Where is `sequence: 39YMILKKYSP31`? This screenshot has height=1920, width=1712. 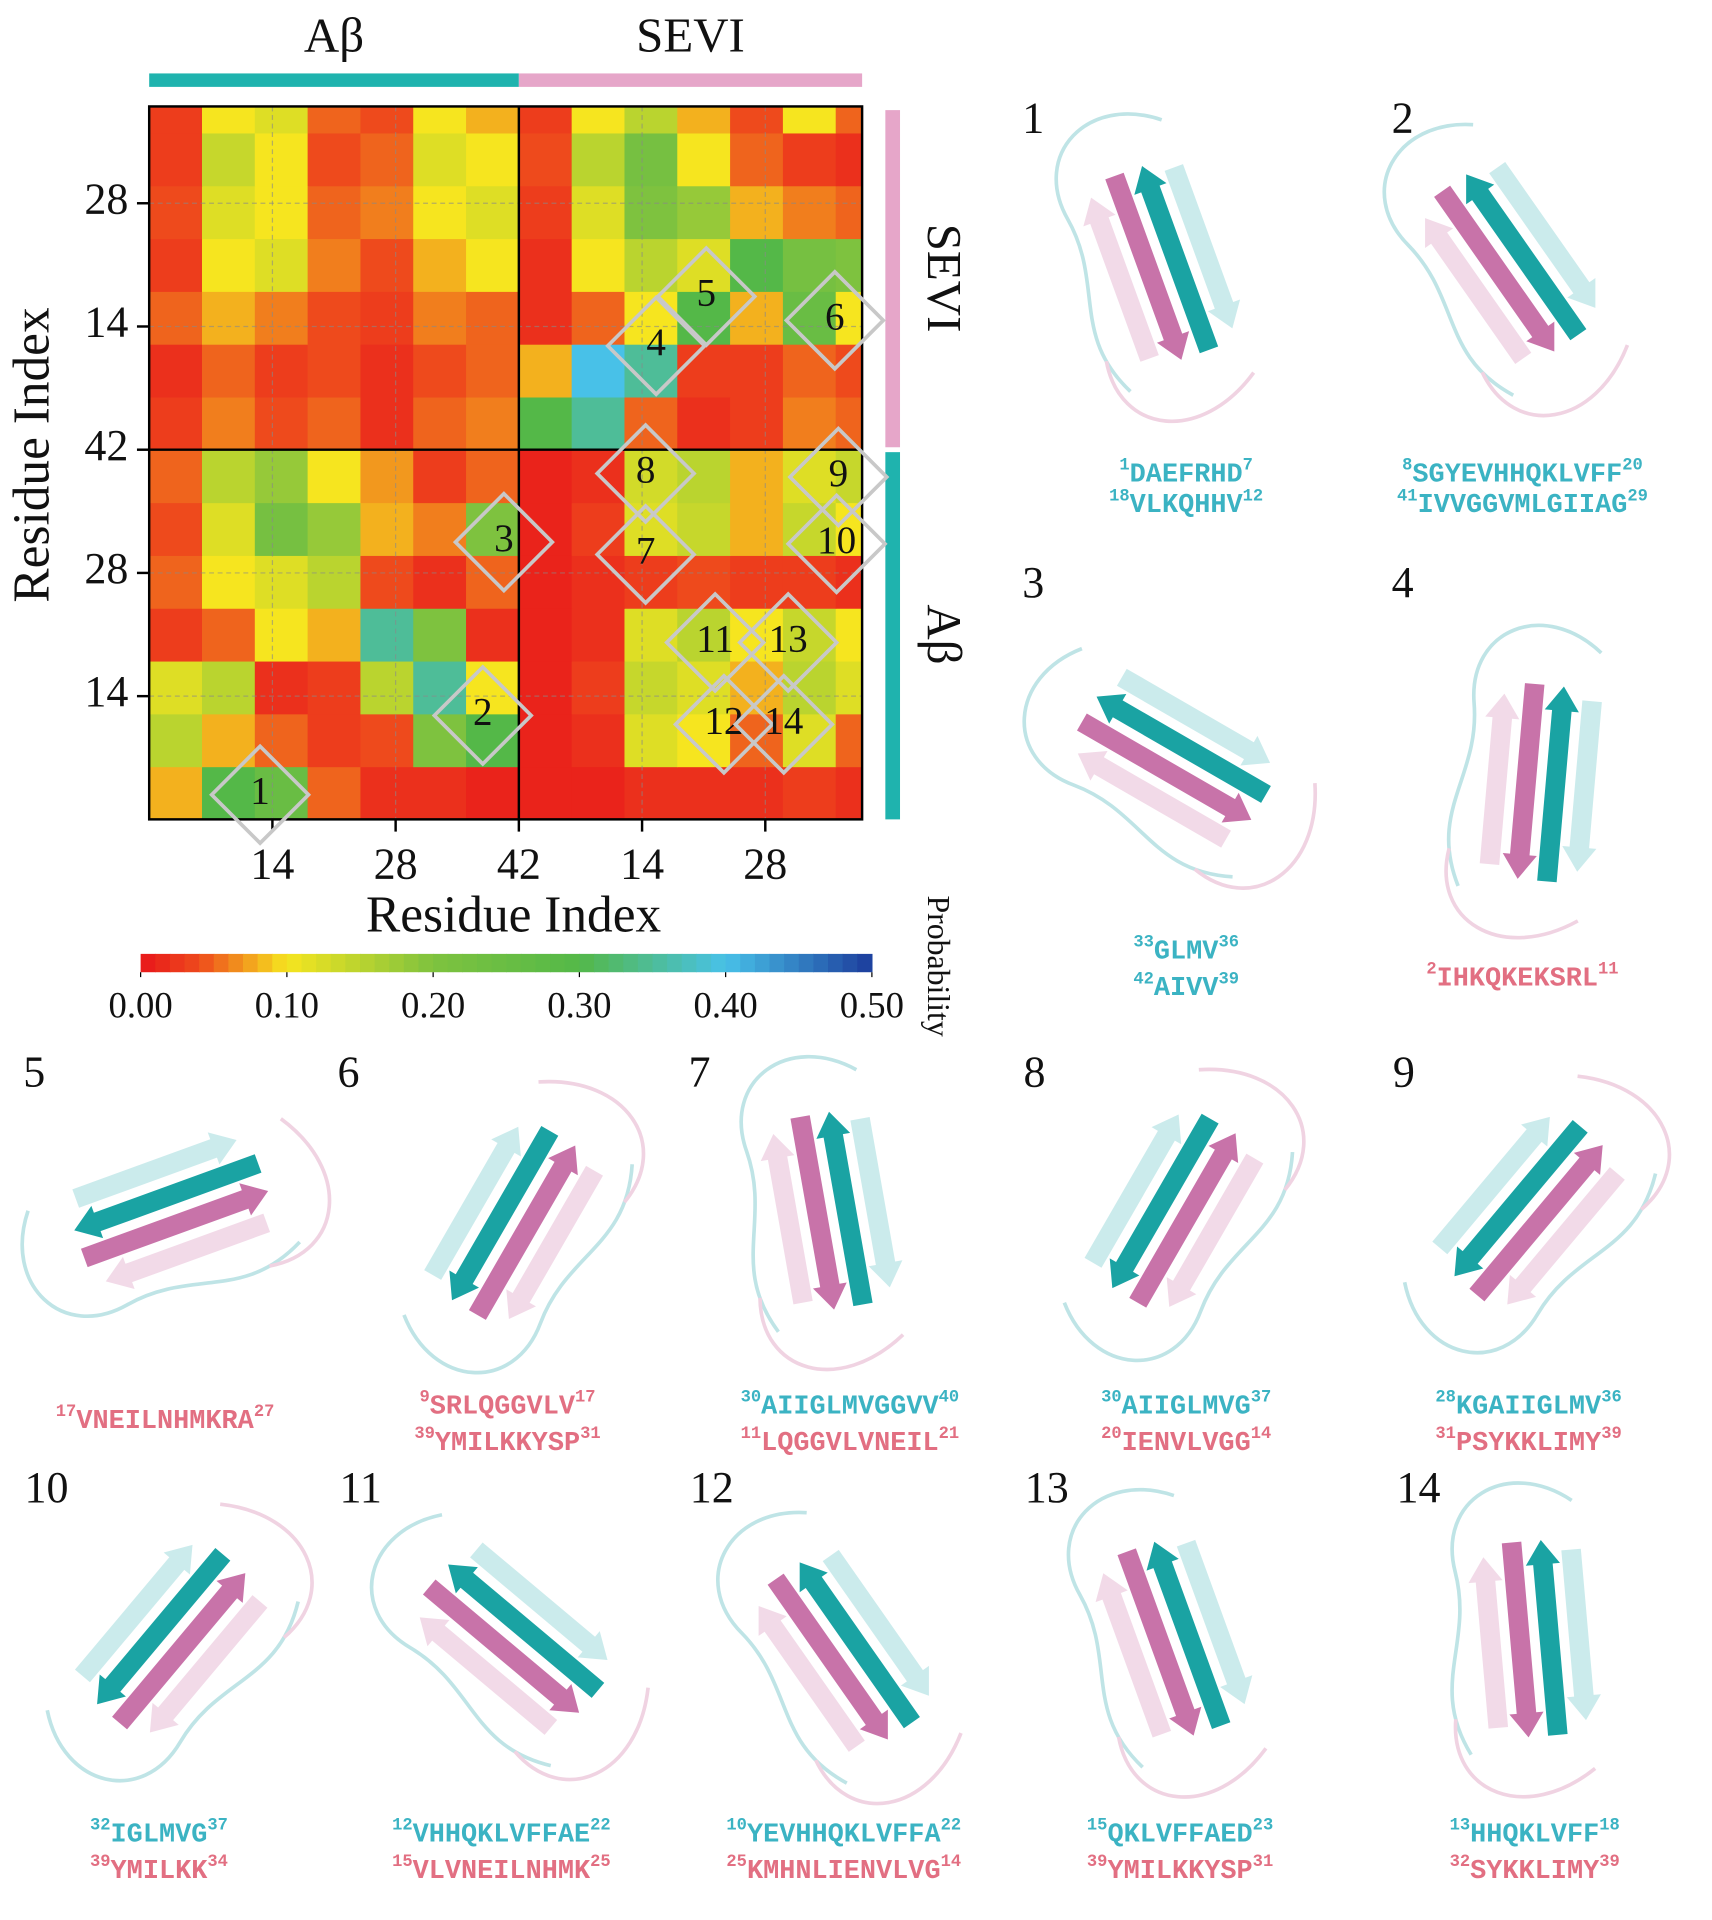 sequence: 39YMILKKYSP31 is located at coordinates (507, 1442).